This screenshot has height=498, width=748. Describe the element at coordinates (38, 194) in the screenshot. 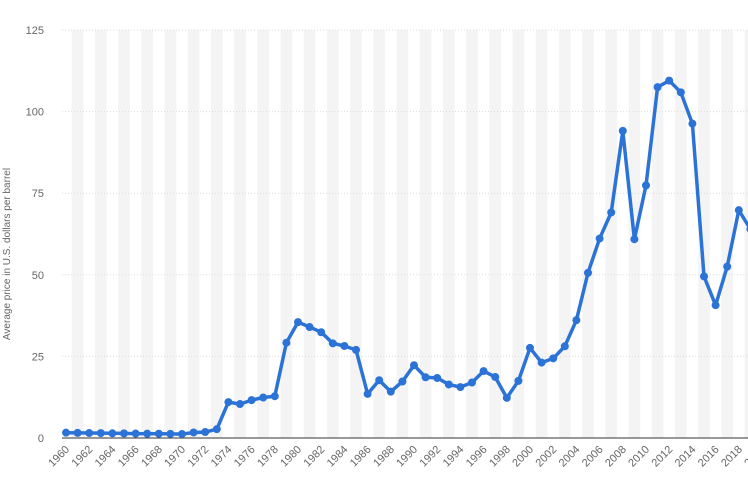

I see `y-tick-label: 75` at that location.